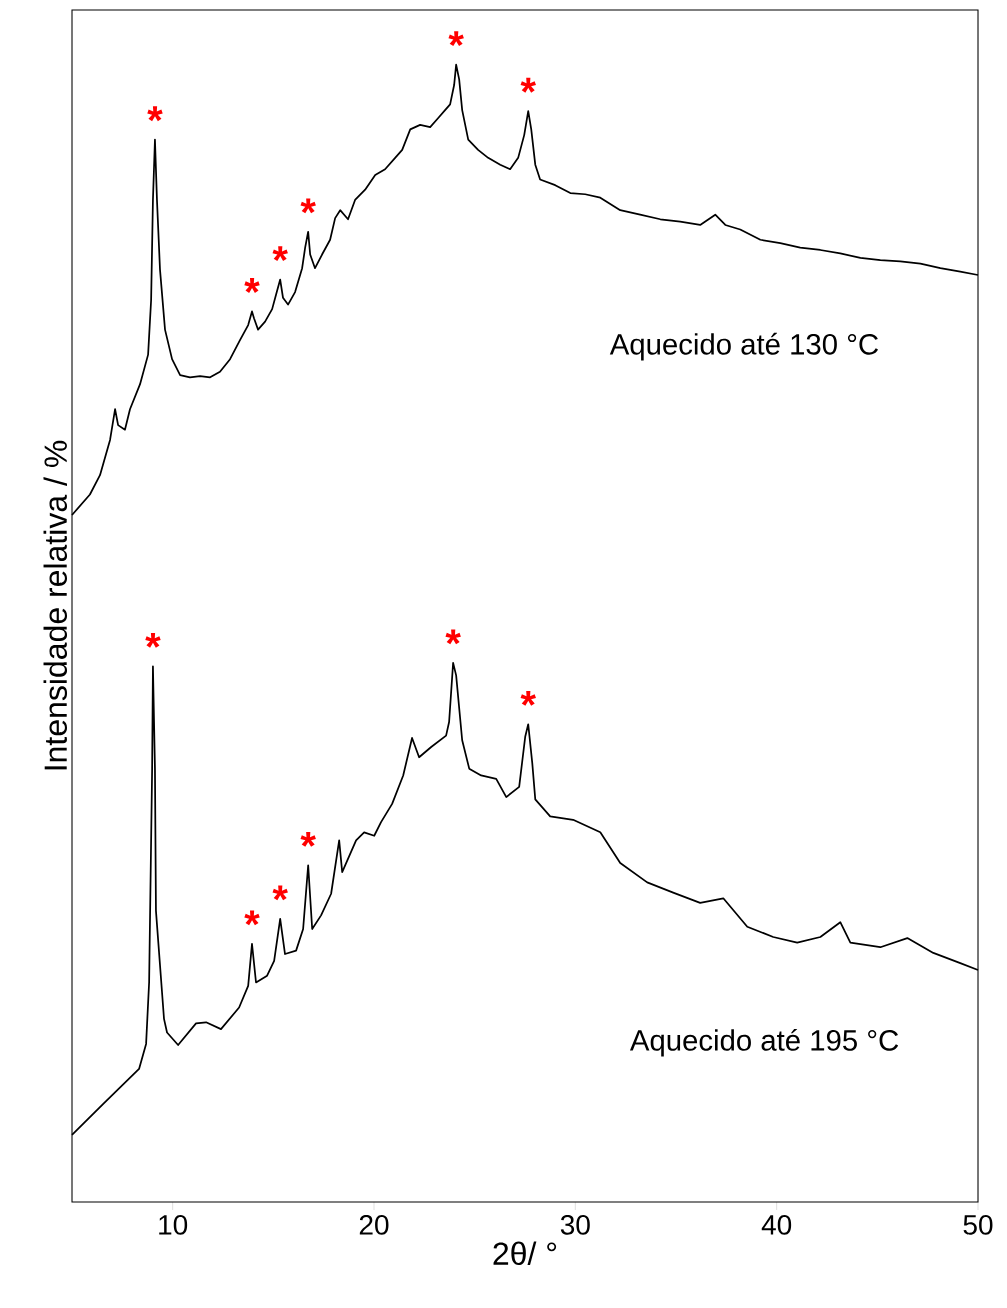  I want to click on x-tick-label: 40, so click(776, 1224).